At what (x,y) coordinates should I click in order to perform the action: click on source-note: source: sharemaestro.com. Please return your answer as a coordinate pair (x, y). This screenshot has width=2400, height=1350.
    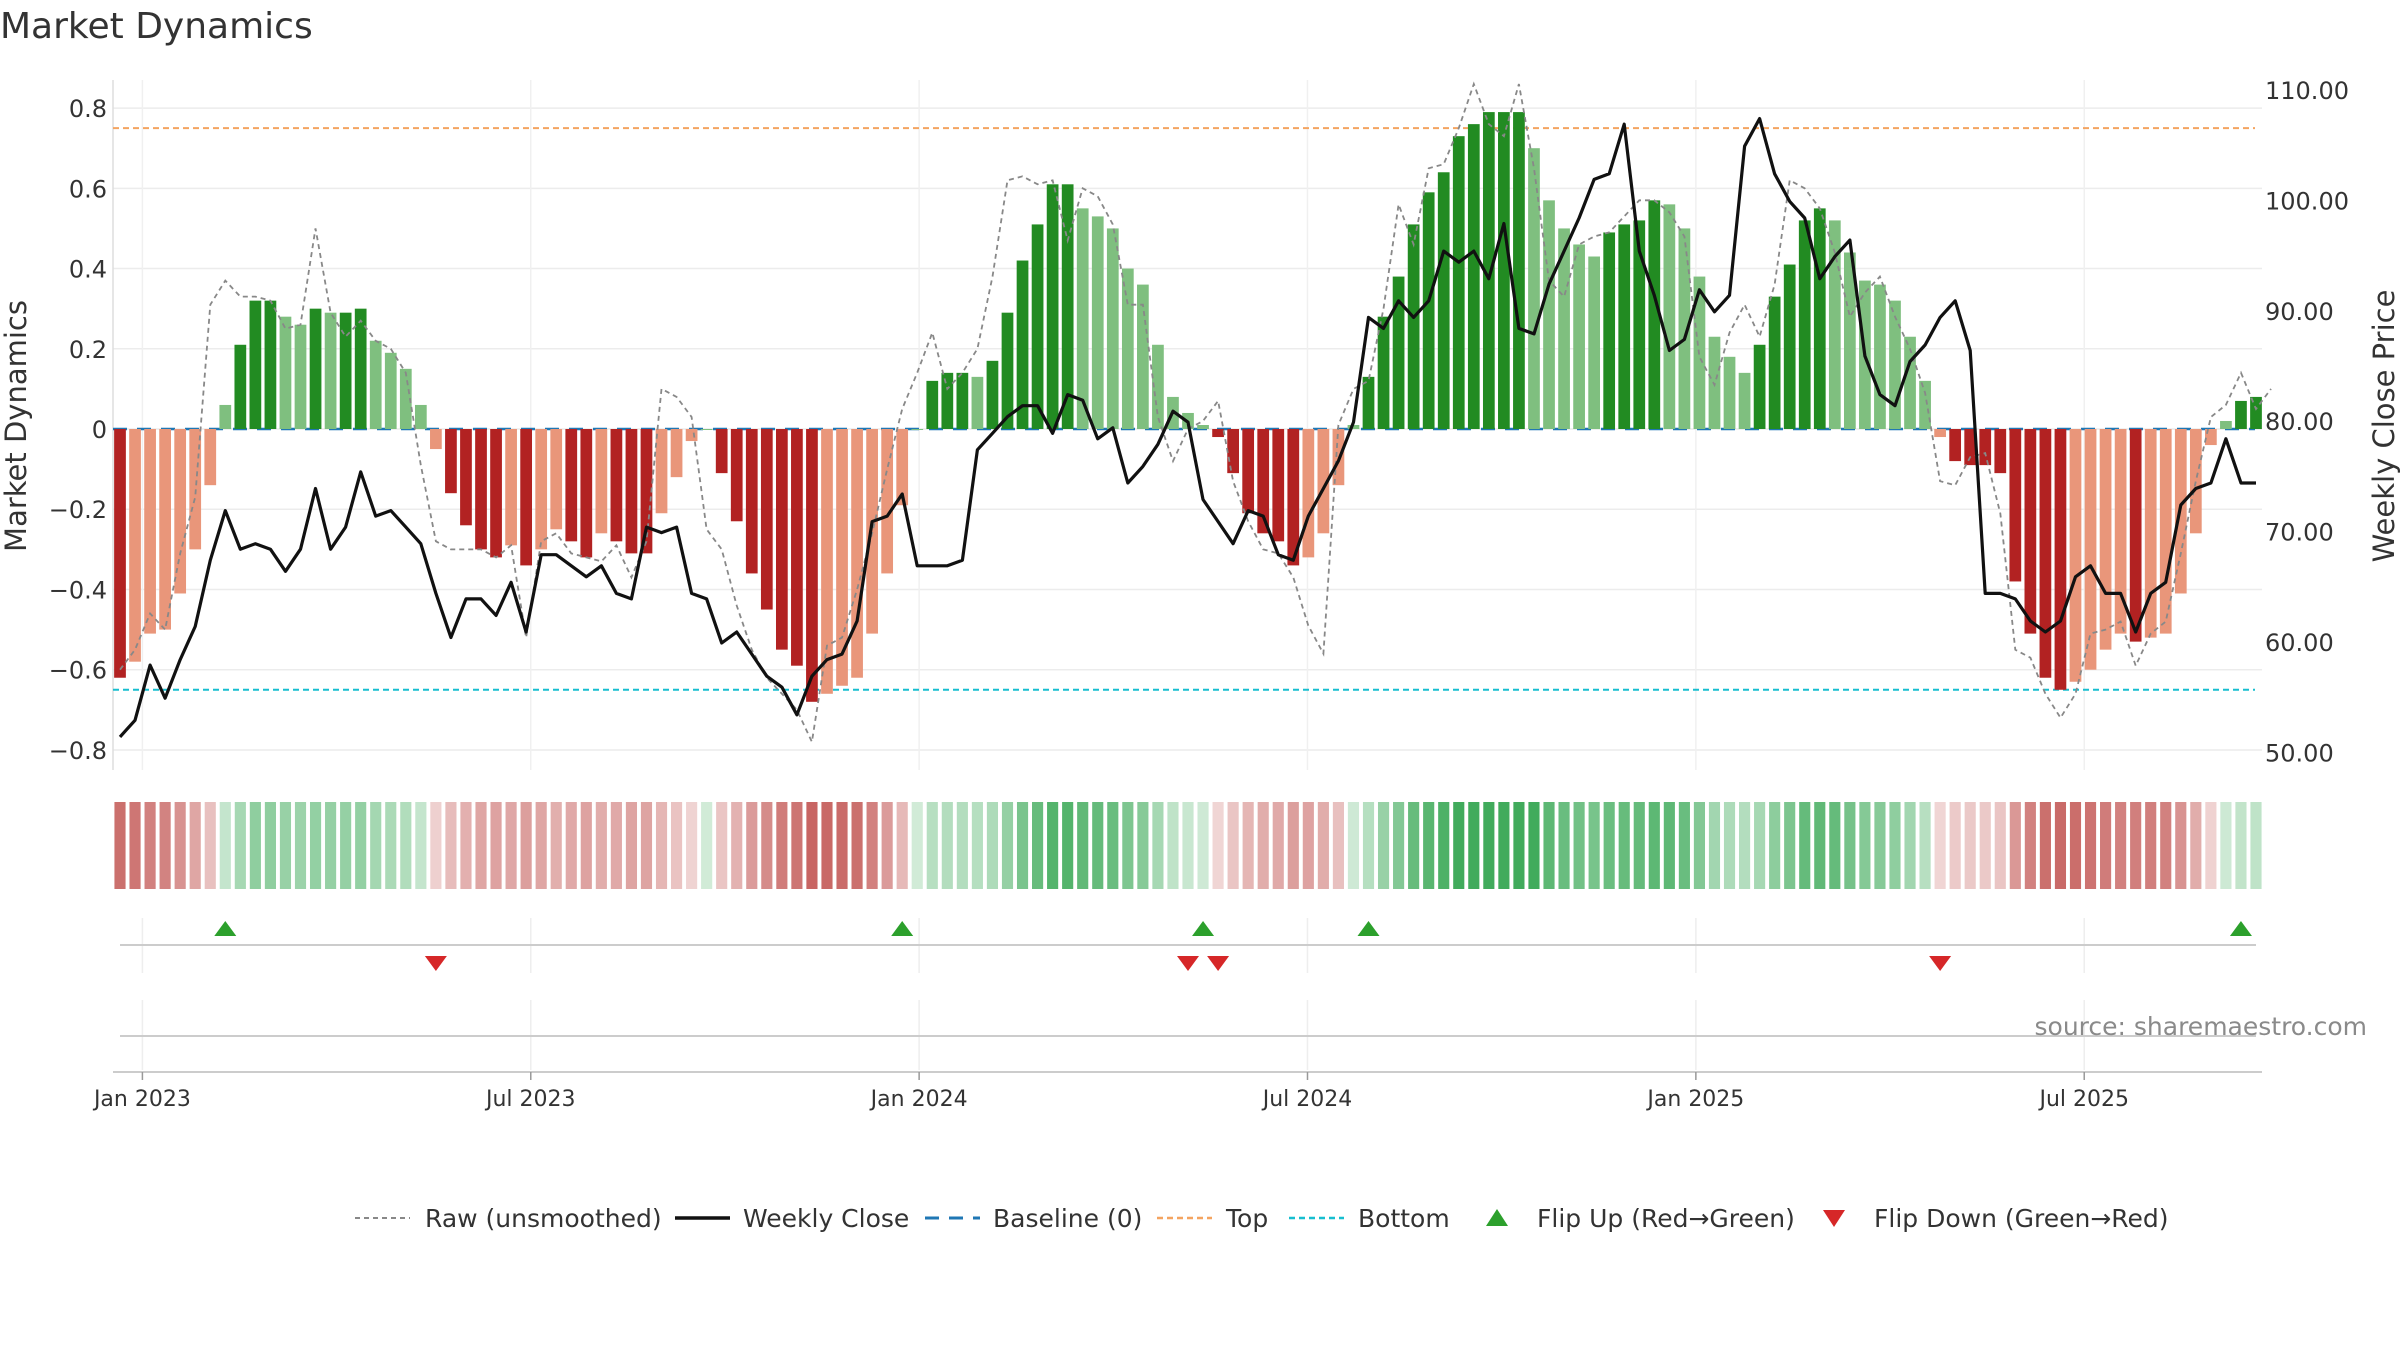
    Looking at the image, I should click on (2201, 1026).